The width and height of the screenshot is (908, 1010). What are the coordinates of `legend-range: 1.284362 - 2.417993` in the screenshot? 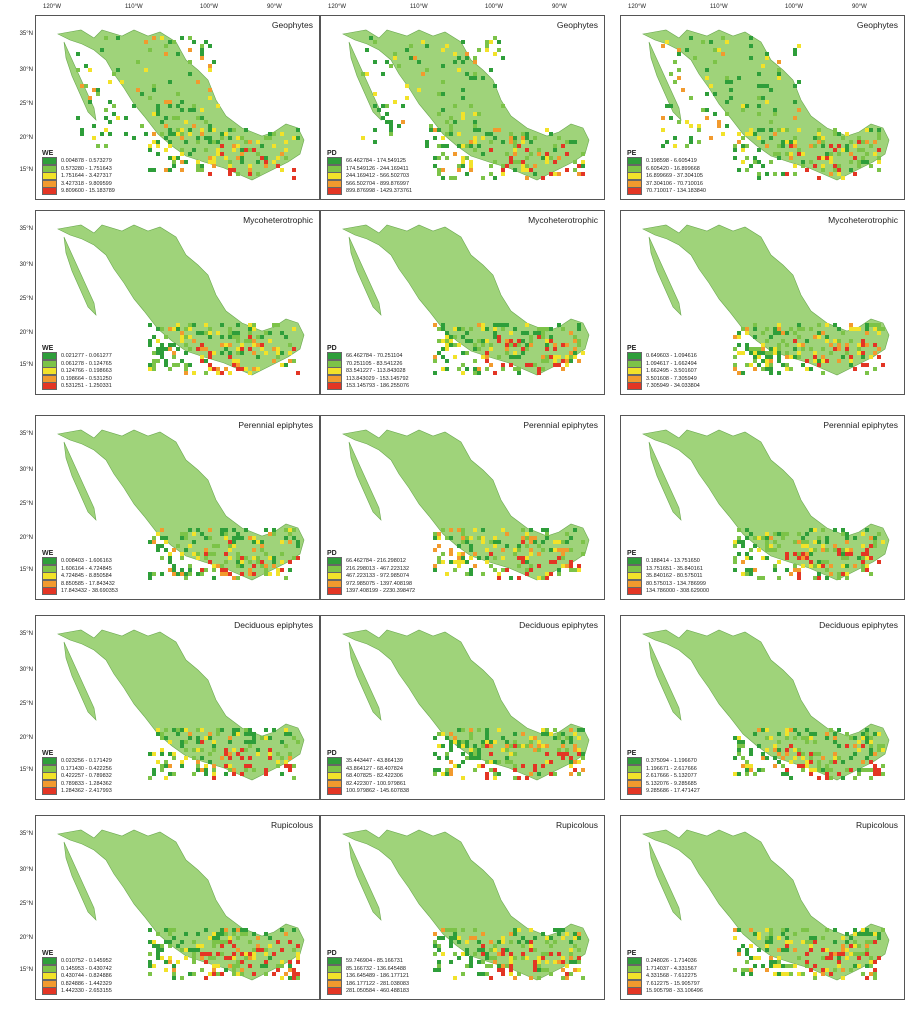 It's located at (86, 791).